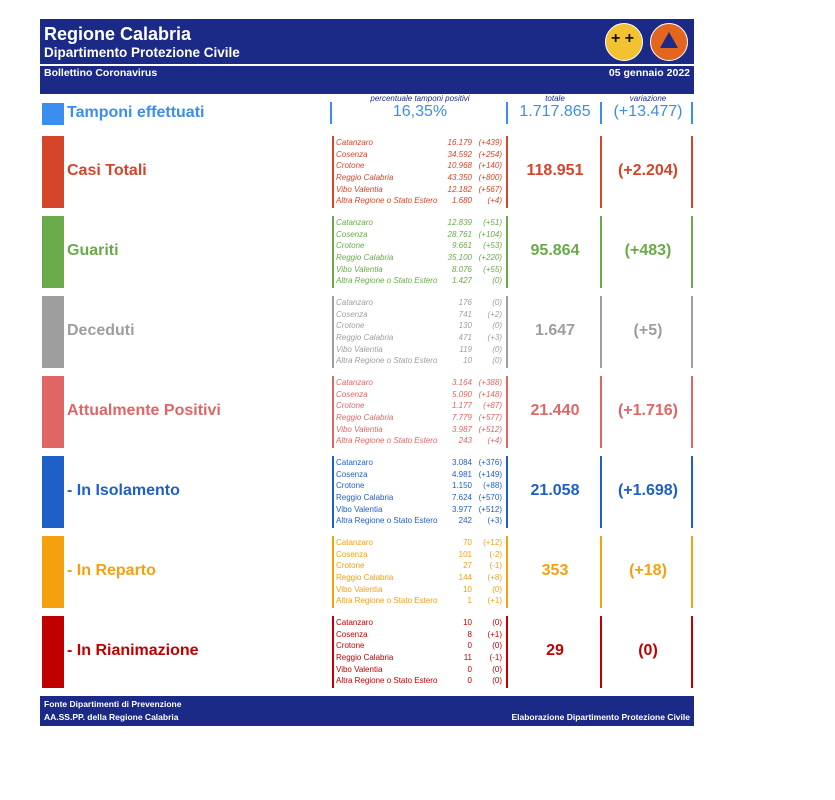 The image size is (835, 800). I want to click on province-delta: (+148), so click(490, 394).